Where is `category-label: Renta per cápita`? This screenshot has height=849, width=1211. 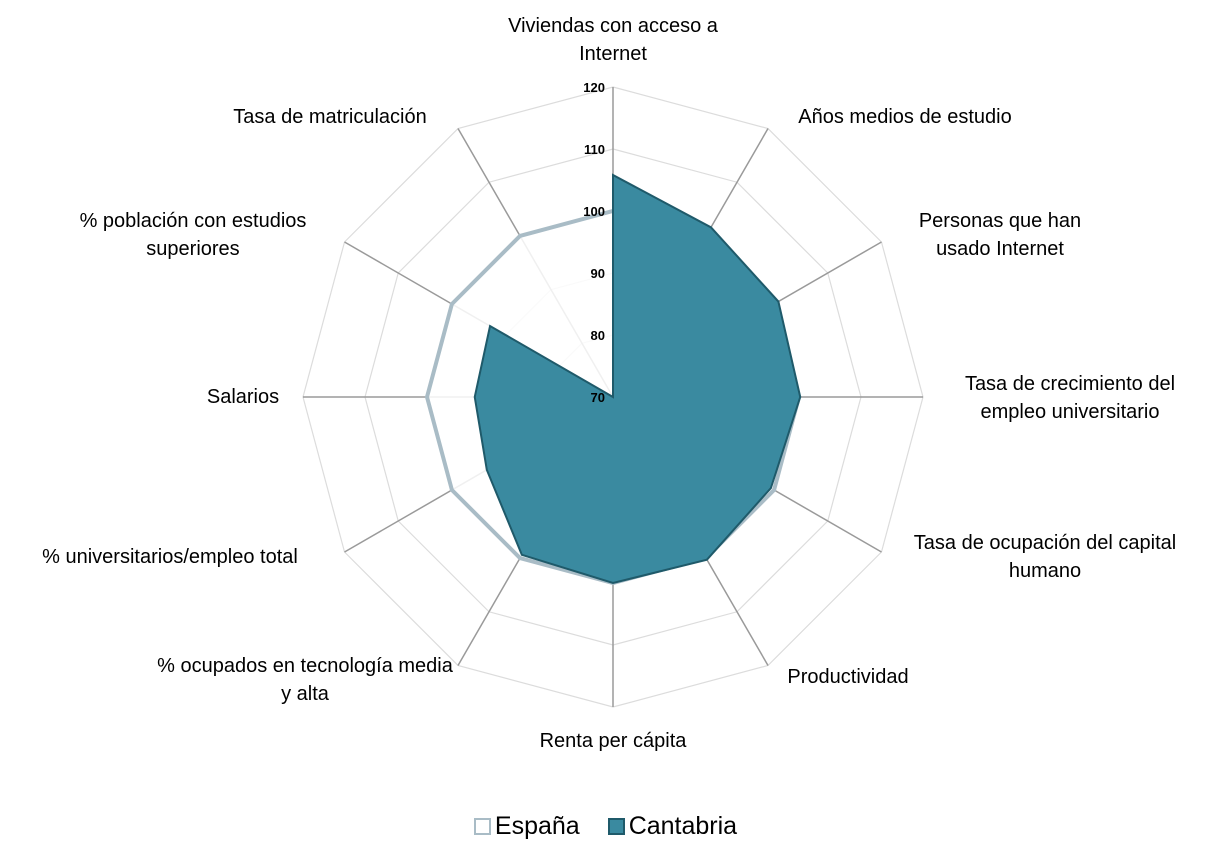
category-label: Renta per cápita is located at coordinates (613, 741).